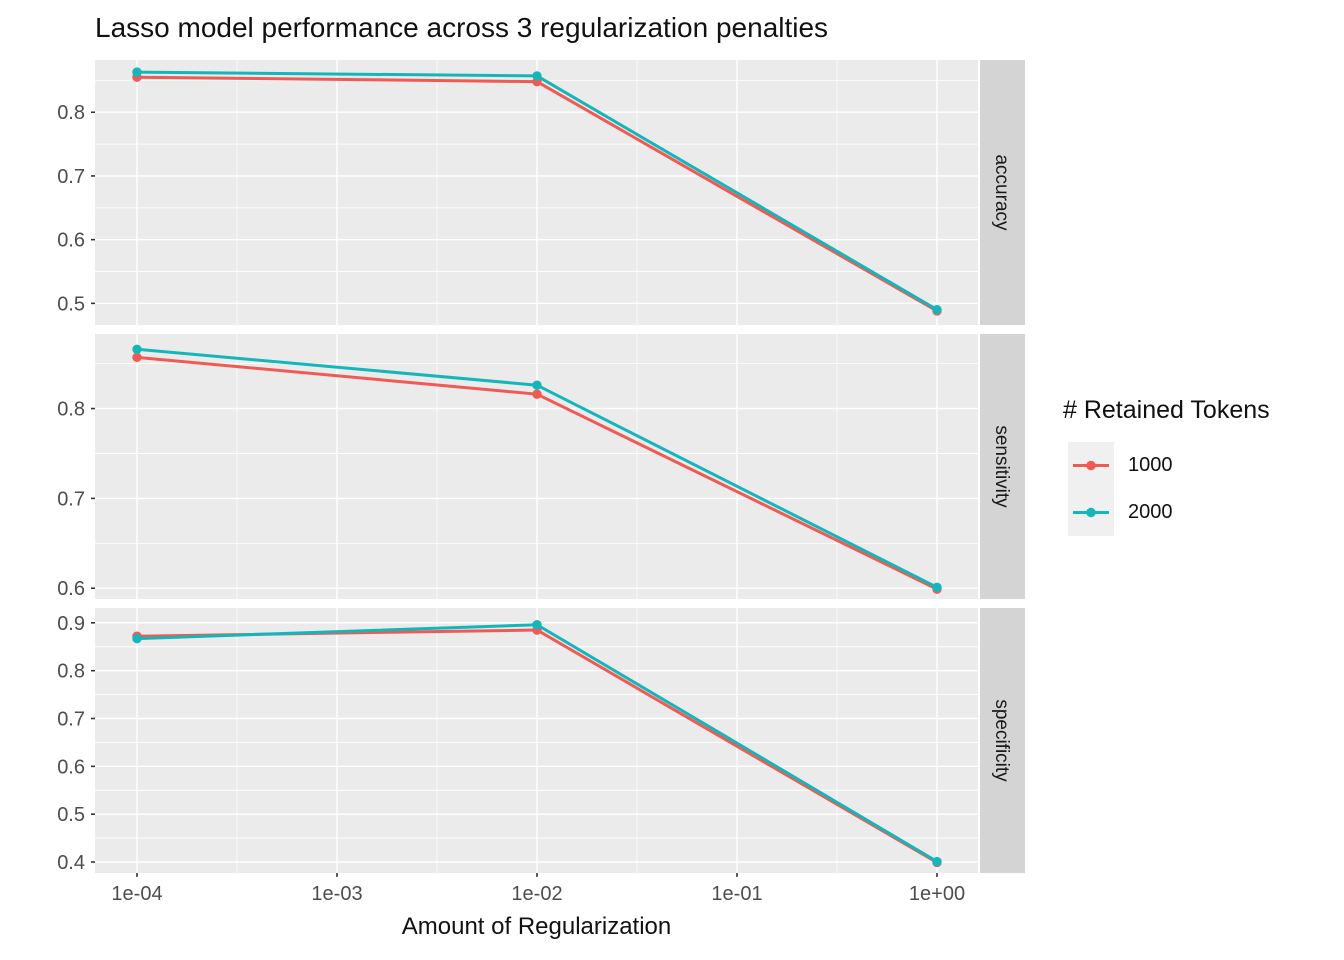 Image resolution: width=1344 pixels, height=960 pixels. I want to click on y-tick-label: 0.4, so click(71, 863).